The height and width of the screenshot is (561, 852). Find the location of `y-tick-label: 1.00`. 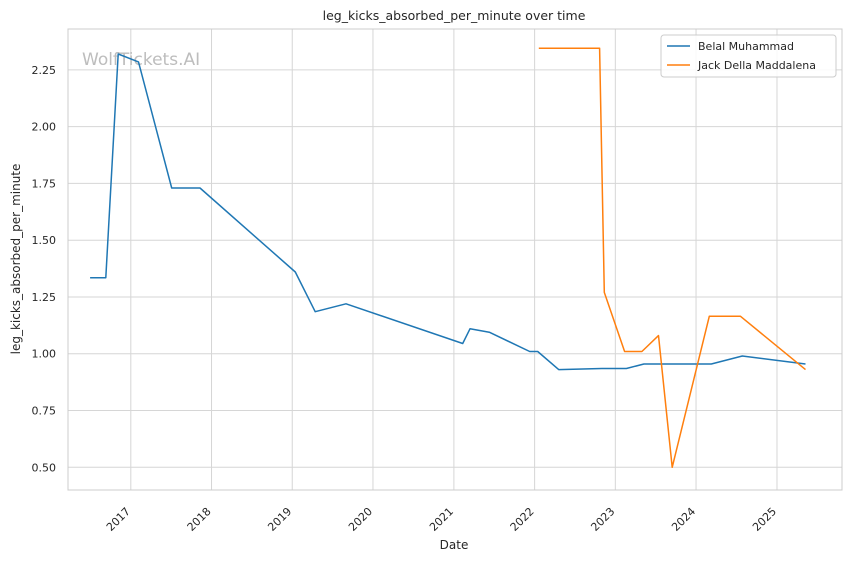

y-tick-label: 1.00 is located at coordinates (44, 354).